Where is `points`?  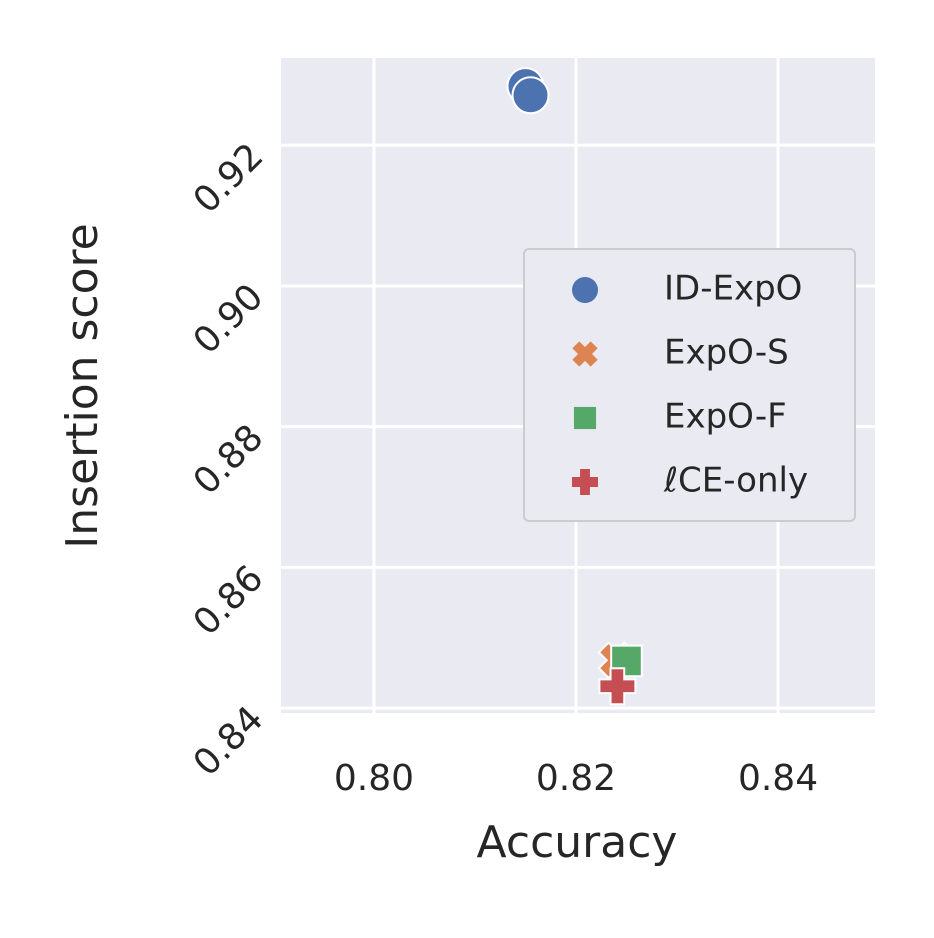
points is located at coordinates (574, 386).